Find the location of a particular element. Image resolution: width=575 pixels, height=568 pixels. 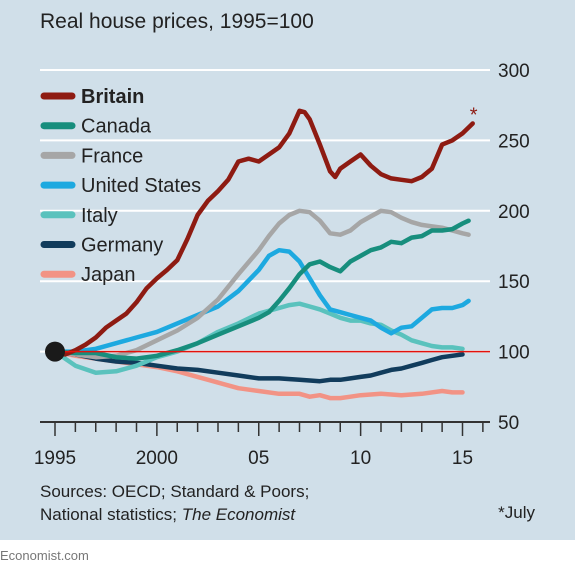

legend-label-britain: Britain is located at coordinates (112, 97).